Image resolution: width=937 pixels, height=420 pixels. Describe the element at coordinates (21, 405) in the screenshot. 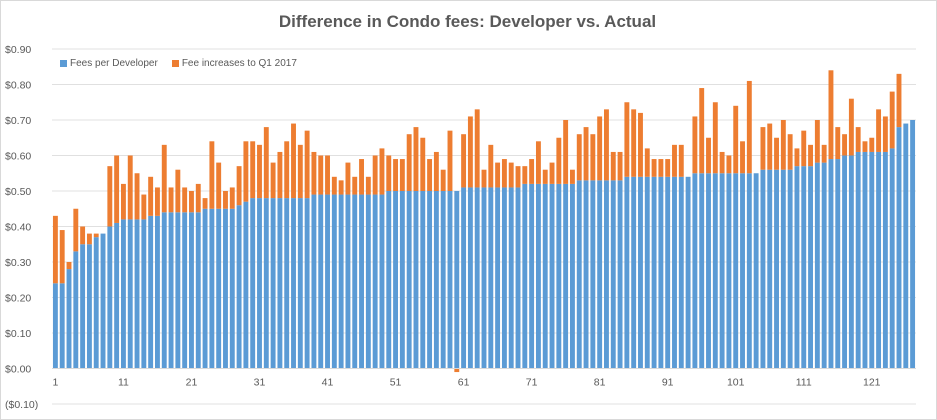

I see `y-tick-label: ($0.10)` at that location.